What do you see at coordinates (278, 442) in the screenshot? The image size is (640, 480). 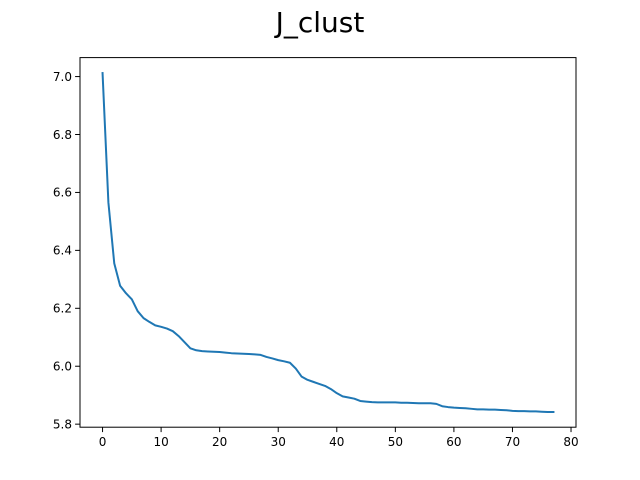 I see `x-tick-label: 30` at bounding box center [278, 442].